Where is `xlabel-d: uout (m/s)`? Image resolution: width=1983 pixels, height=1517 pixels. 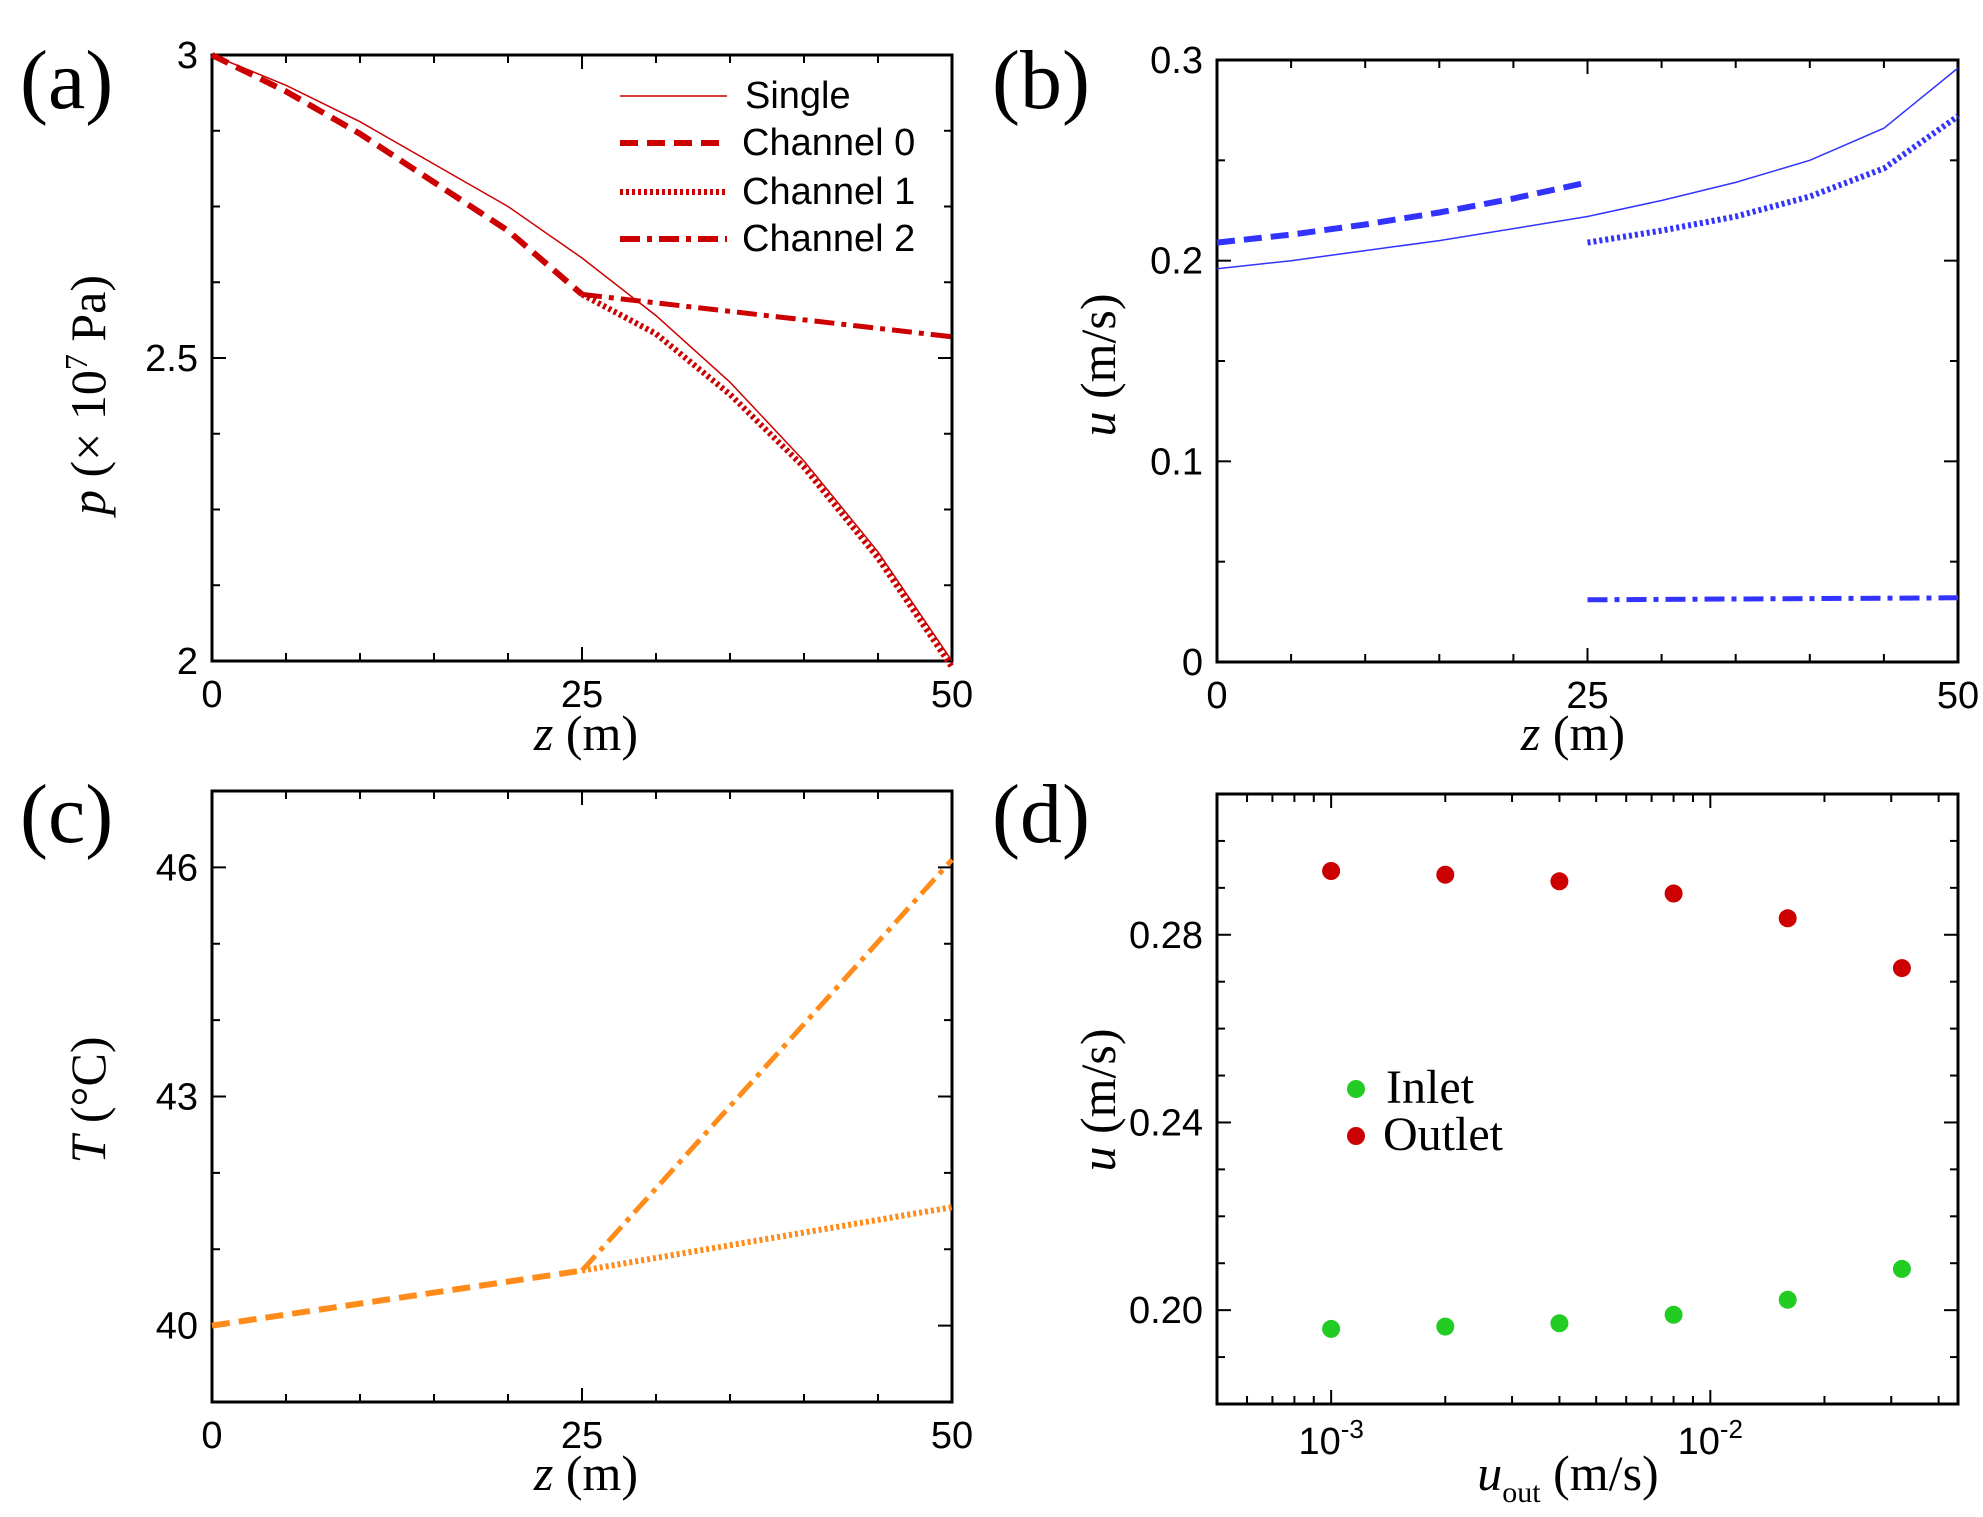 xlabel-d: uout (m/s) is located at coordinates (1567, 1477).